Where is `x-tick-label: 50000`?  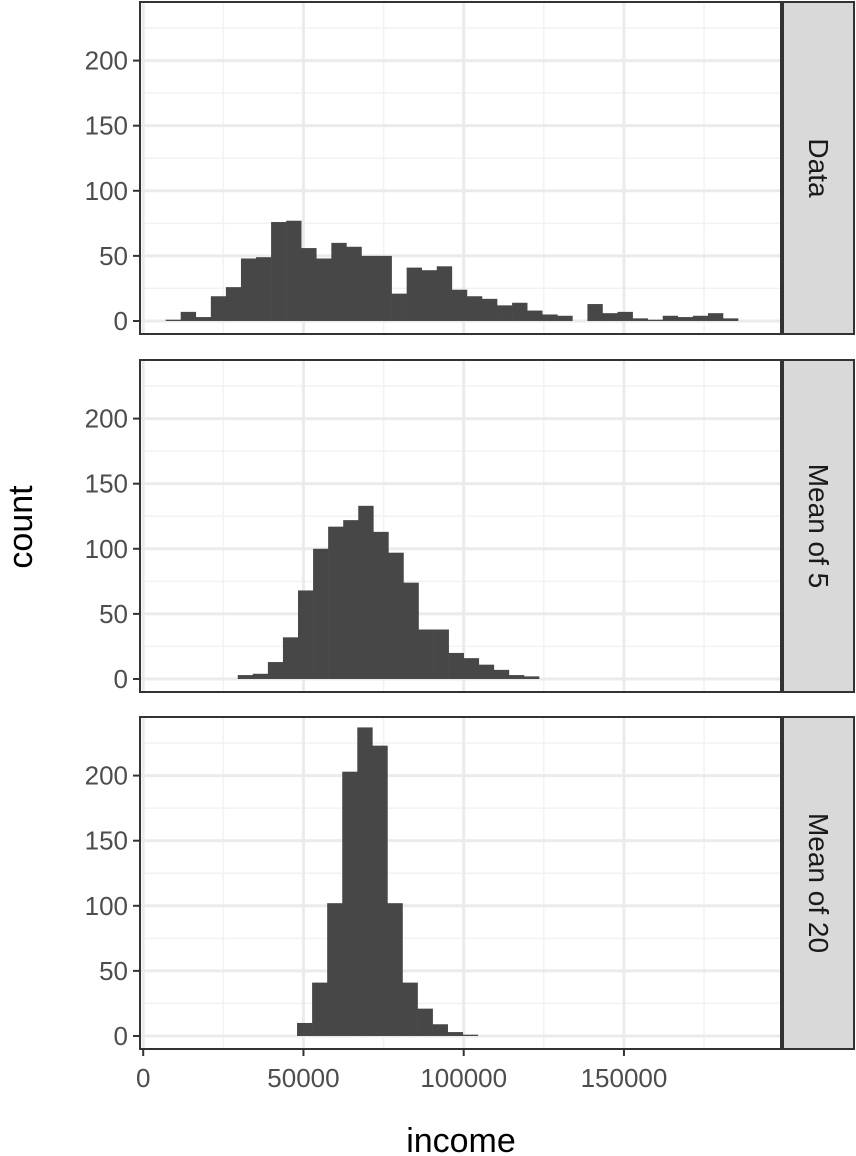 x-tick-label: 50000 is located at coordinates (303, 1078).